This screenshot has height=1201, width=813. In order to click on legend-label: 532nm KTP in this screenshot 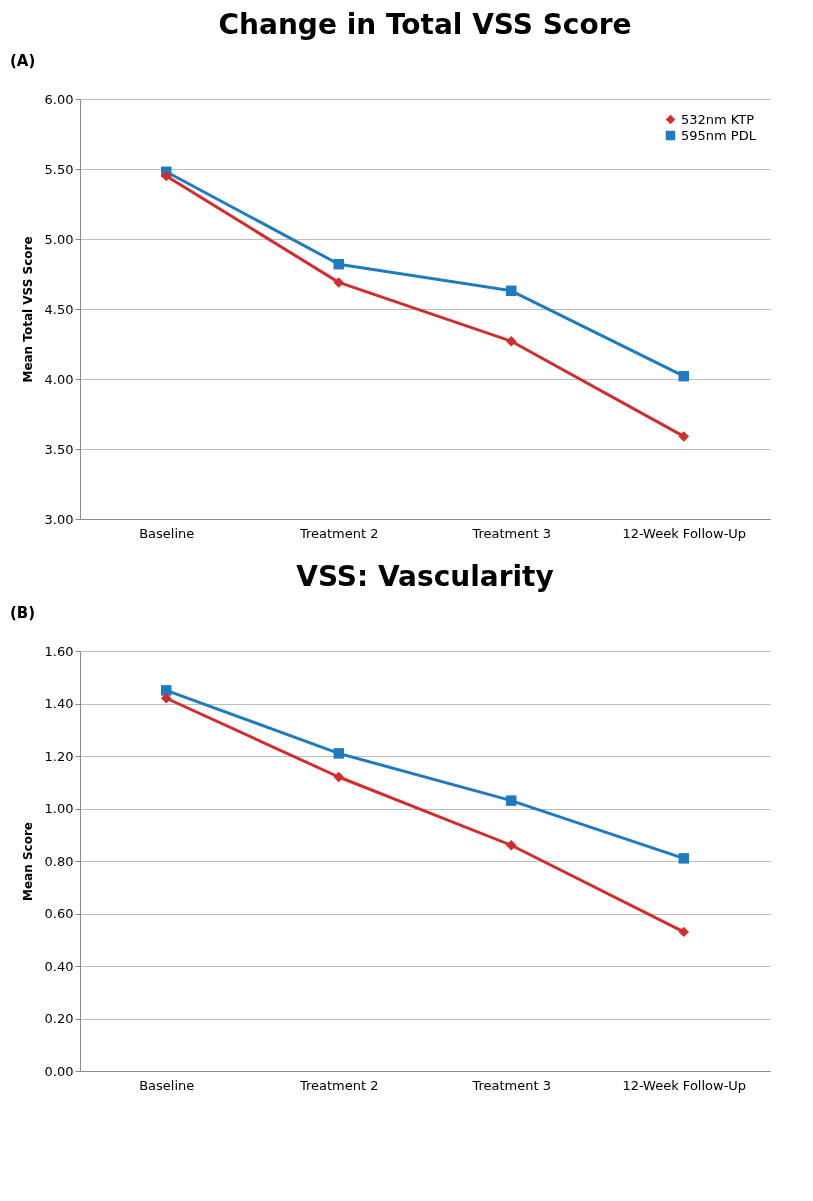, I will do `click(718, 119)`.